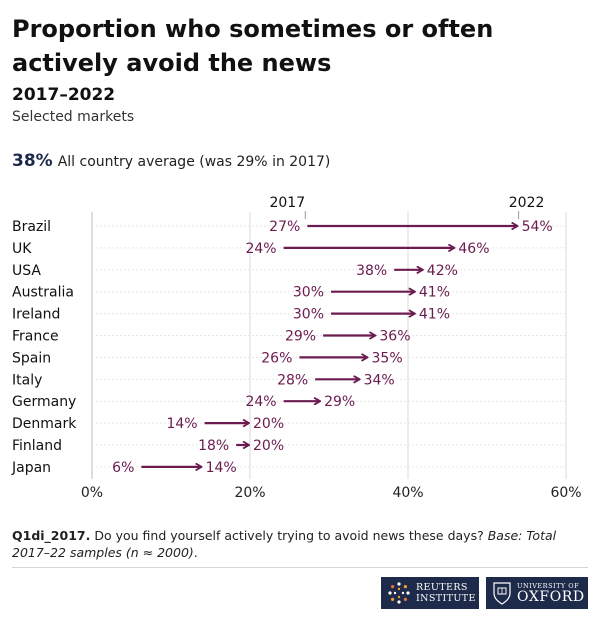 Image resolution: width=600 pixels, height=623 pixels. What do you see at coordinates (442, 271) in the screenshot?
I see `value-label-2022: 42%` at bounding box center [442, 271].